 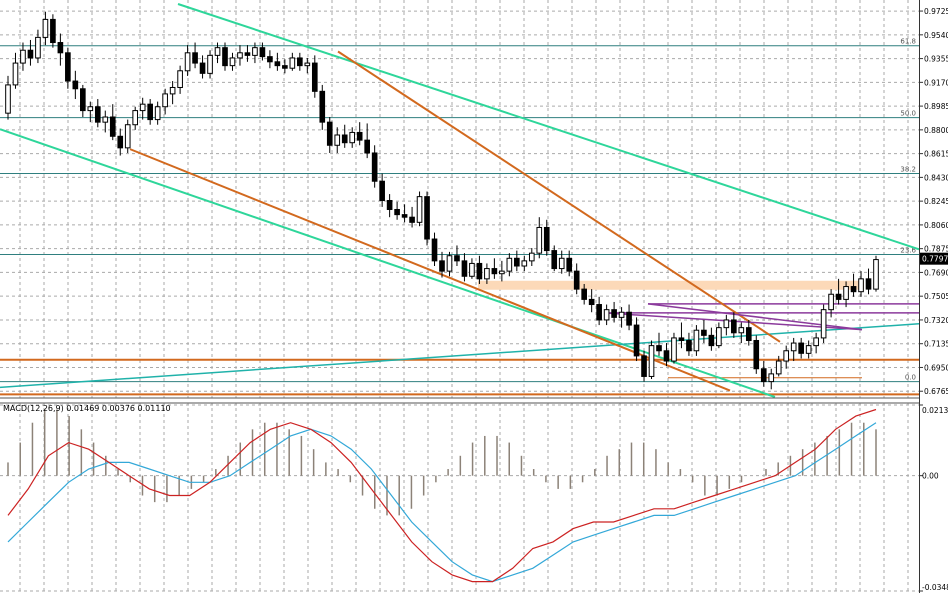 I want to click on fib-level-label: 0.0, so click(x=910, y=378).